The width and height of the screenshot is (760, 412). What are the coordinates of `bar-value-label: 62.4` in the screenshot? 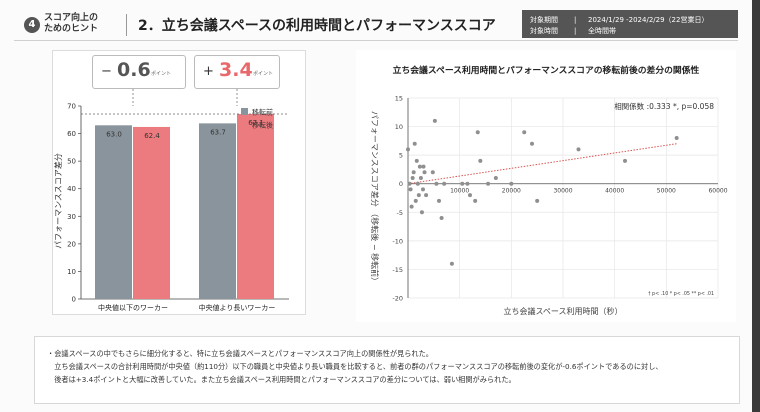 It's located at (152, 136).